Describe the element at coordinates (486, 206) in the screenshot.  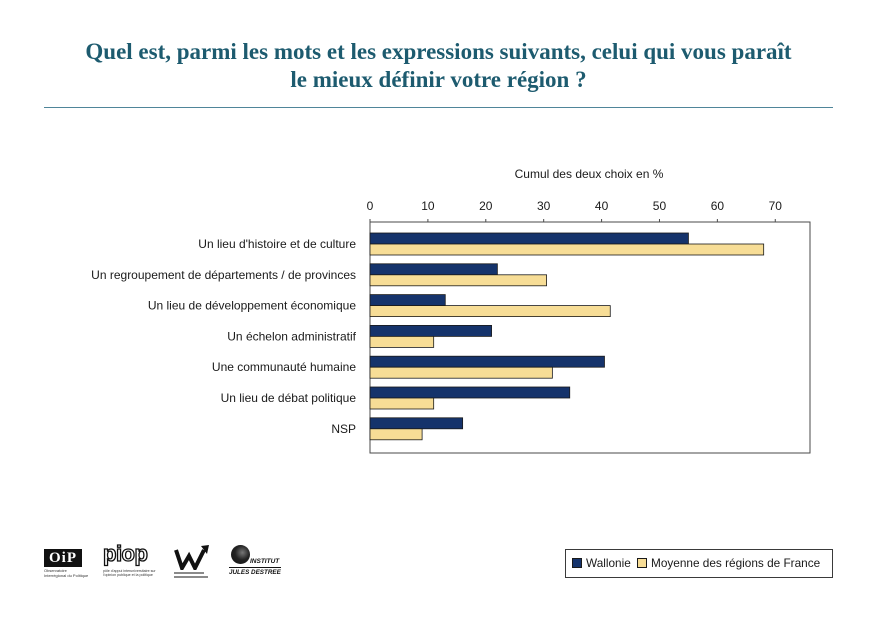
I see `x-tick-label: 20` at that location.